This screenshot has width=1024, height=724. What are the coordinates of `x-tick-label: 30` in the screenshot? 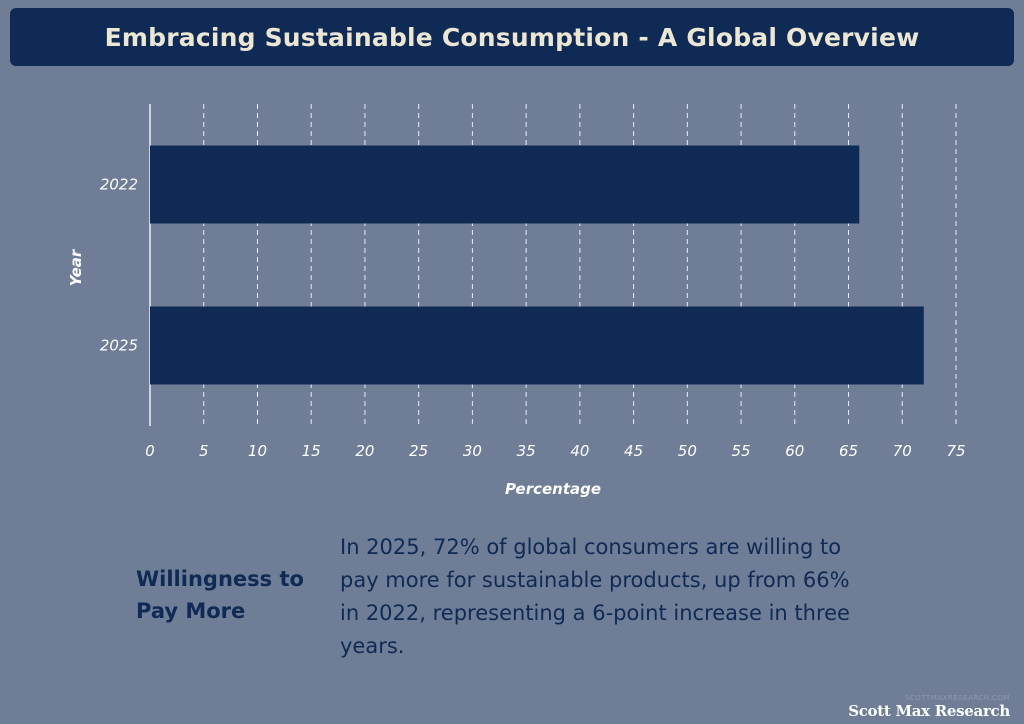 It's located at (472, 451).